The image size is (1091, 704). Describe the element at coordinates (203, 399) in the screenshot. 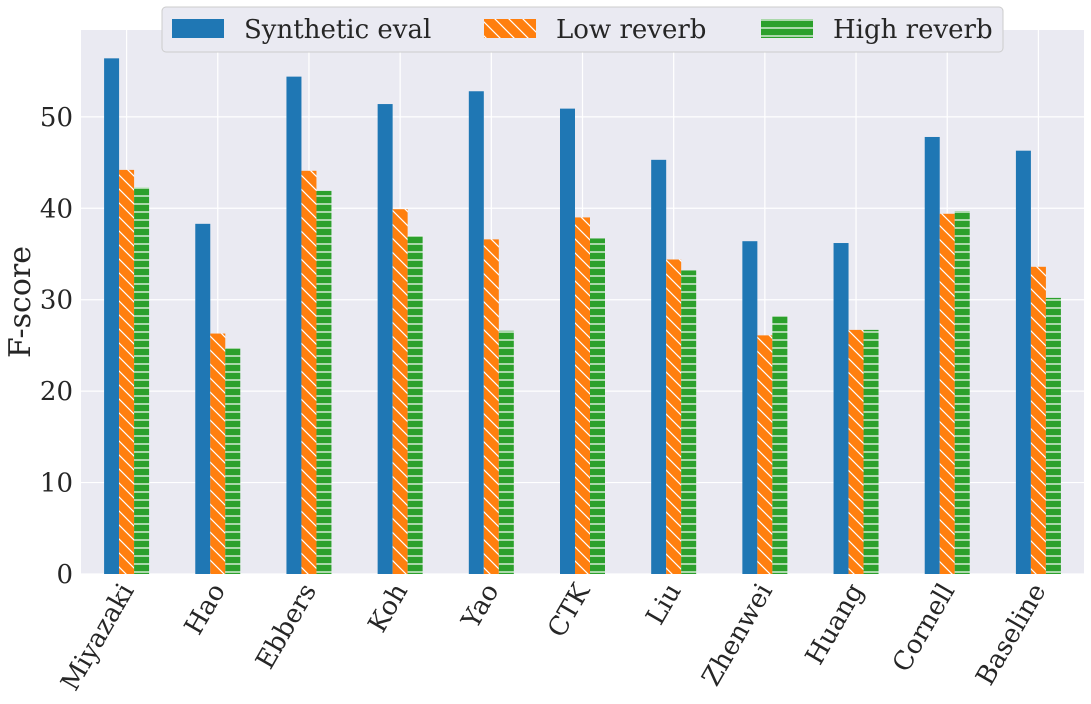

I see `bar-synthetic-eval-hao` at that location.